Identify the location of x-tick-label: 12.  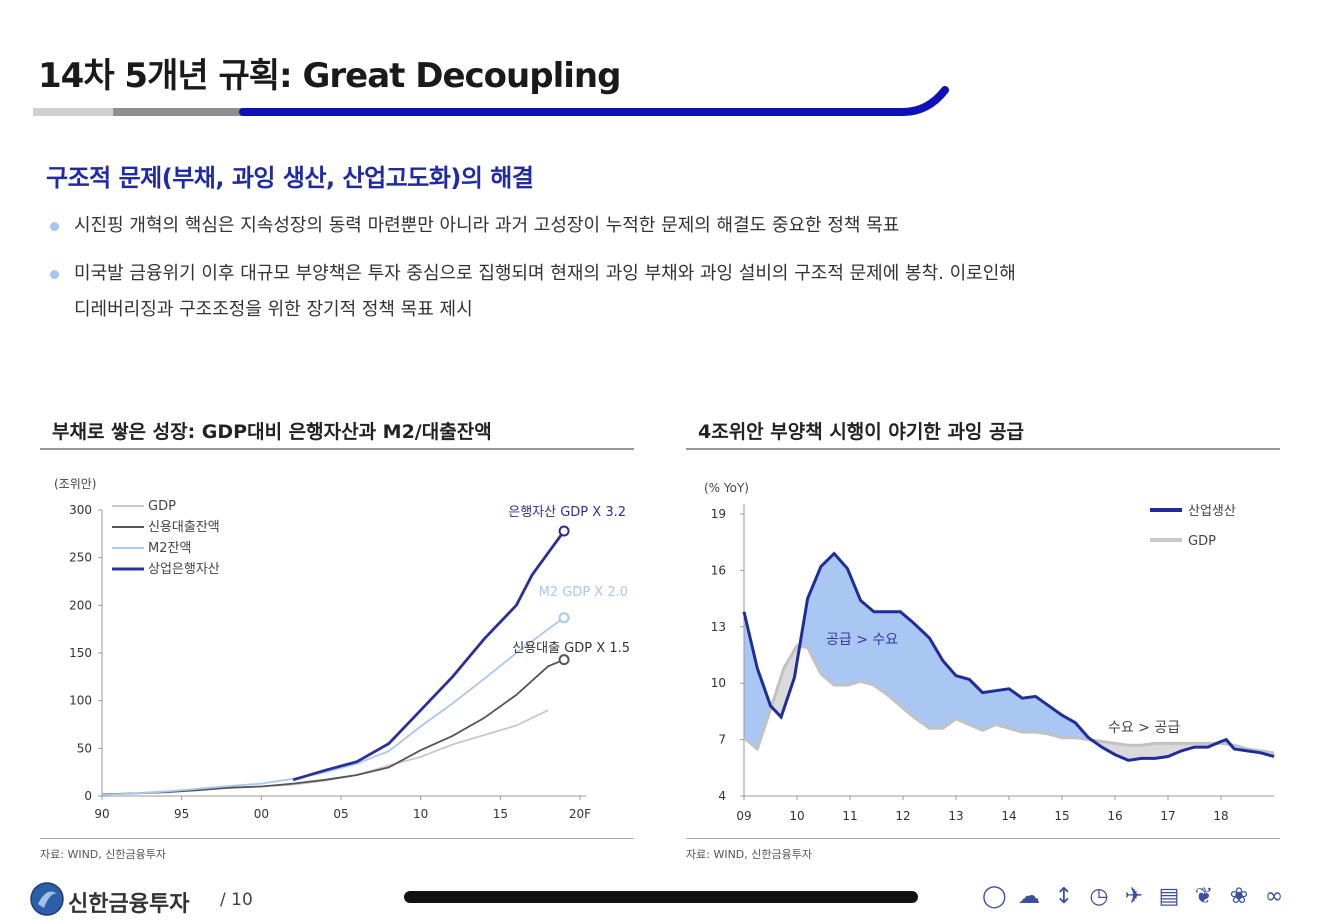
(902, 816).